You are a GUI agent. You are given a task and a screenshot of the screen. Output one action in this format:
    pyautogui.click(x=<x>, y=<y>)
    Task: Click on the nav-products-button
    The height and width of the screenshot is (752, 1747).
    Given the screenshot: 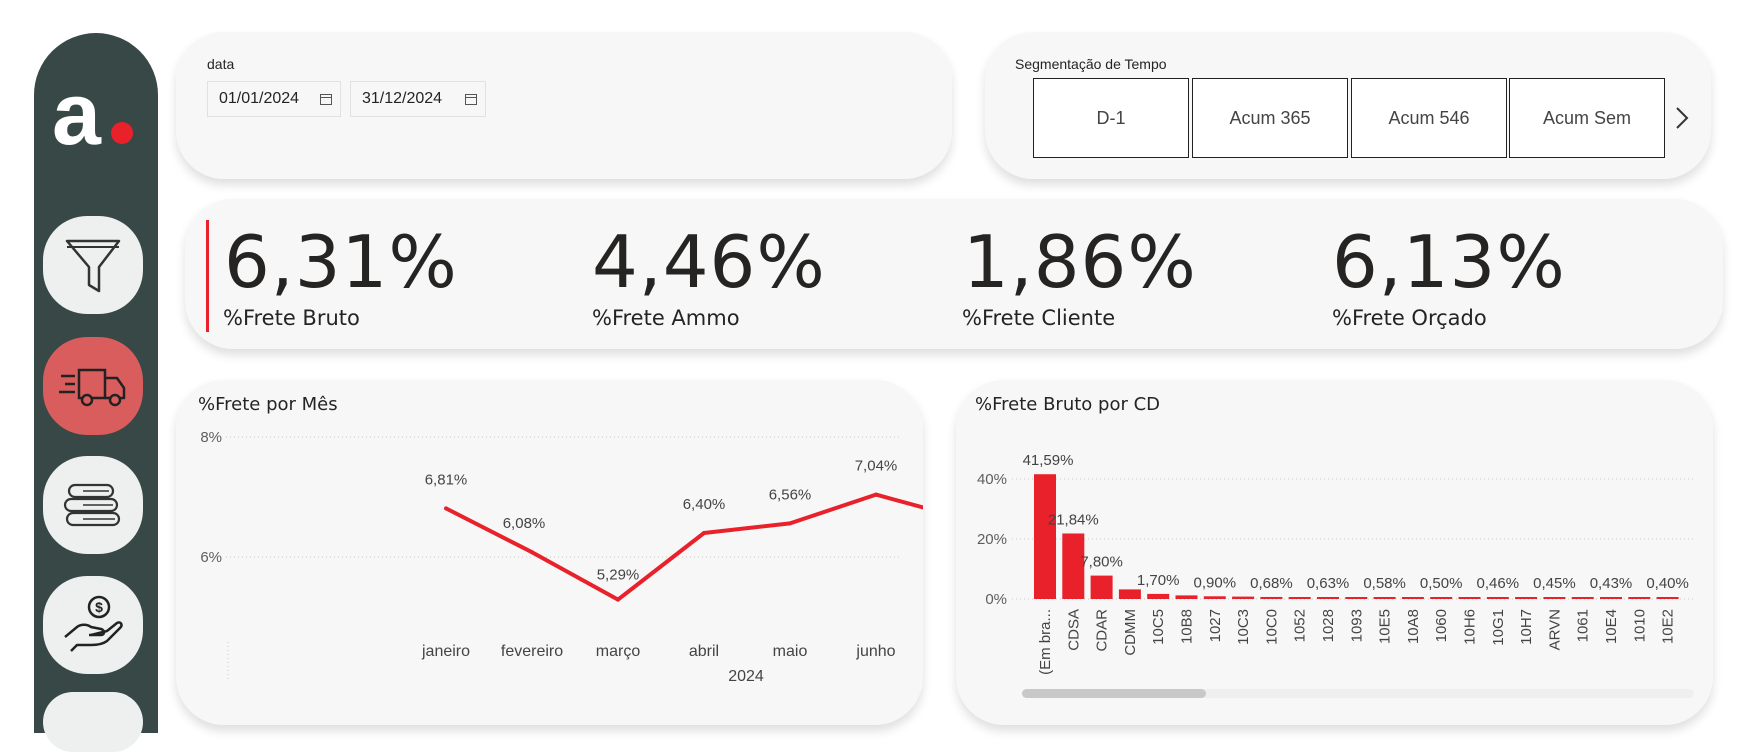 What is the action you would take?
    pyautogui.click(x=93, y=505)
    